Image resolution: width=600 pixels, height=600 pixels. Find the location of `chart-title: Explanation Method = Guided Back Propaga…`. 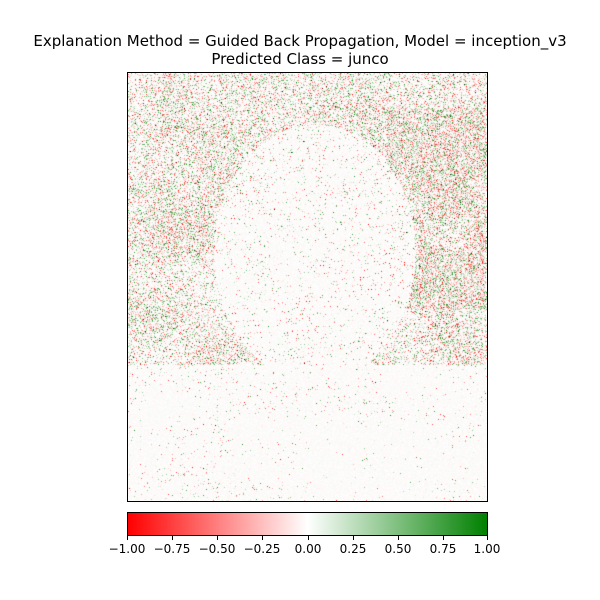

chart-title: Explanation Method = Guided Back Propaga… is located at coordinates (300, 41).